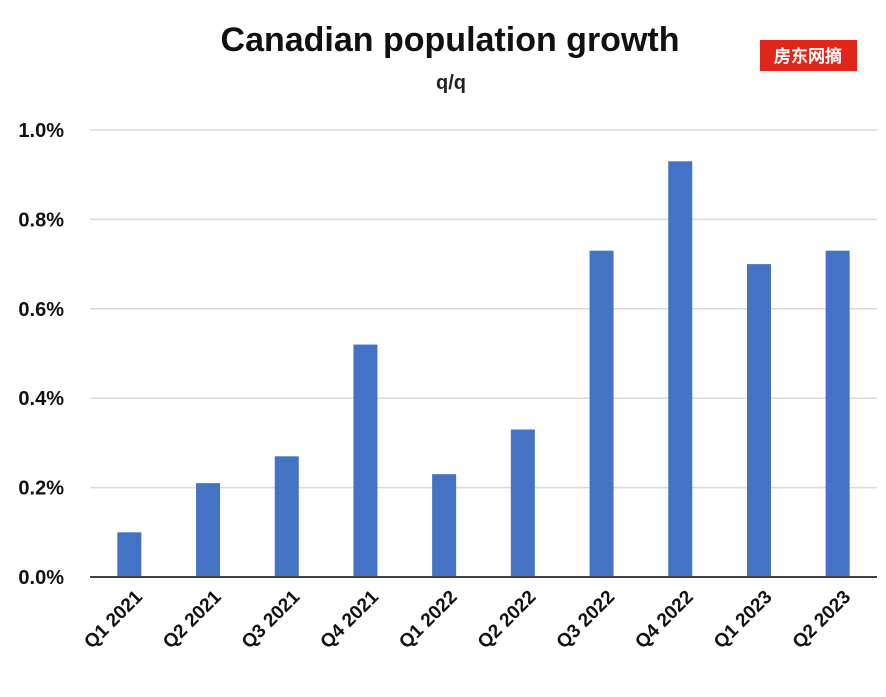 The height and width of the screenshot is (697, 886). What do you see at coordinates (350, 619) in the screenshot?
I see `x-category-label: Q4 2021` at bounding box center [350, 619].